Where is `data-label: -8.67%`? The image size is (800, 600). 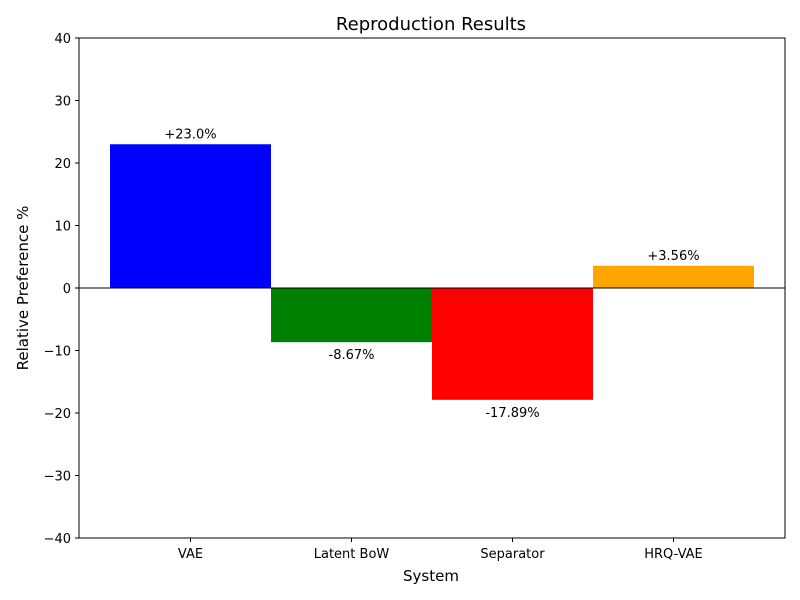 data-label: -8.67% is located at coordinates (352, 355).